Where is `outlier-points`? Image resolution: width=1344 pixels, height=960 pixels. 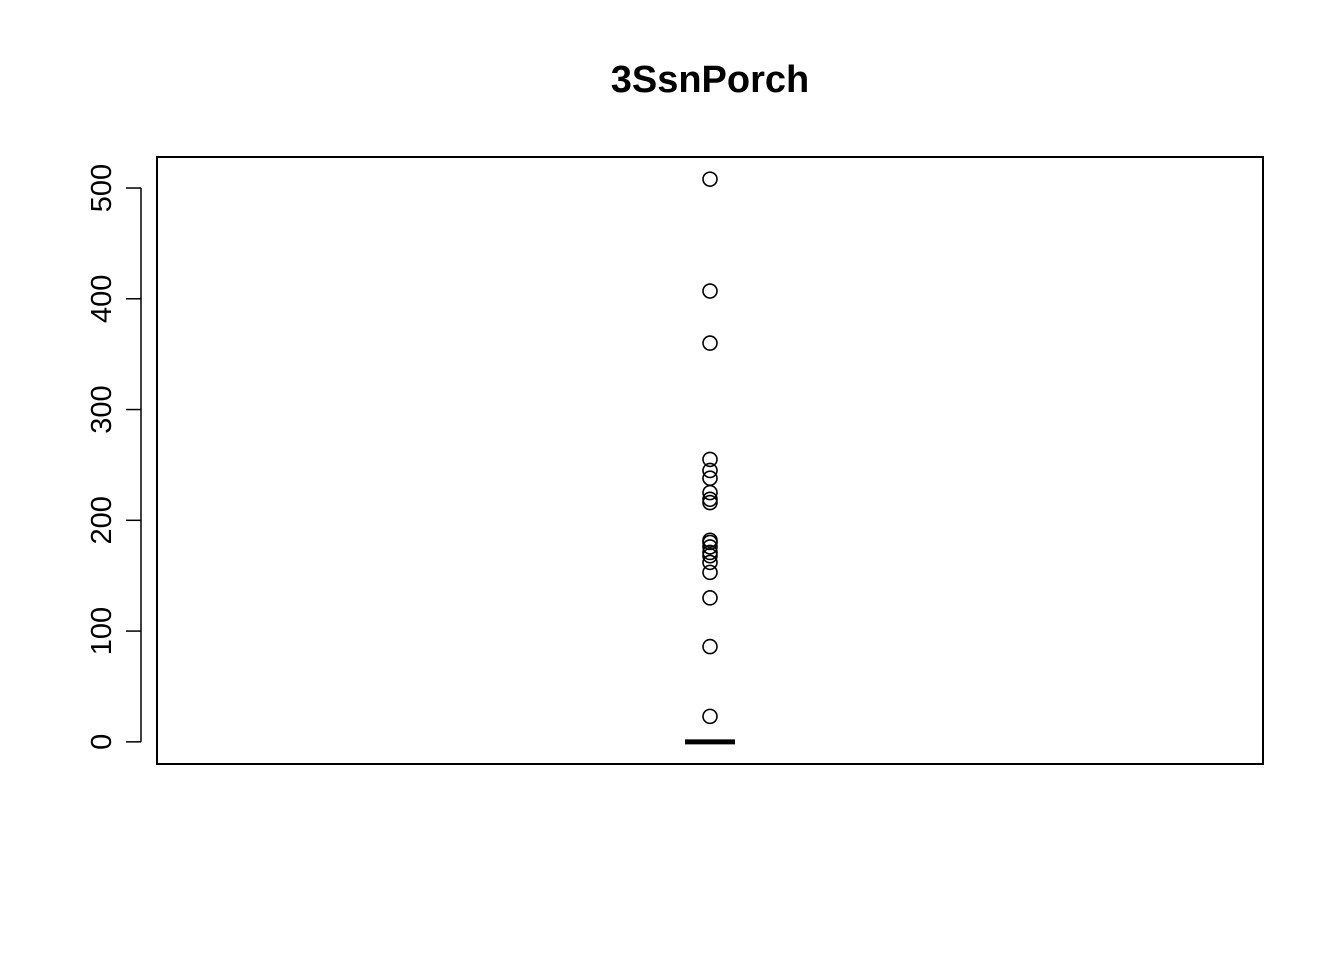
outlier-points is located at coordinates (710, 448).